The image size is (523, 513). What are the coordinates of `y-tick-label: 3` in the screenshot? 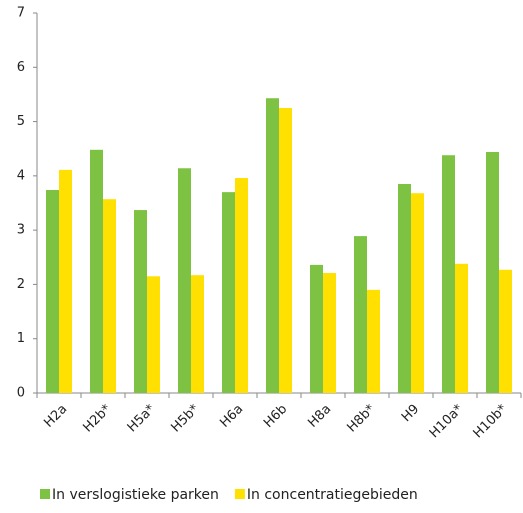 It's located at (21, 230).